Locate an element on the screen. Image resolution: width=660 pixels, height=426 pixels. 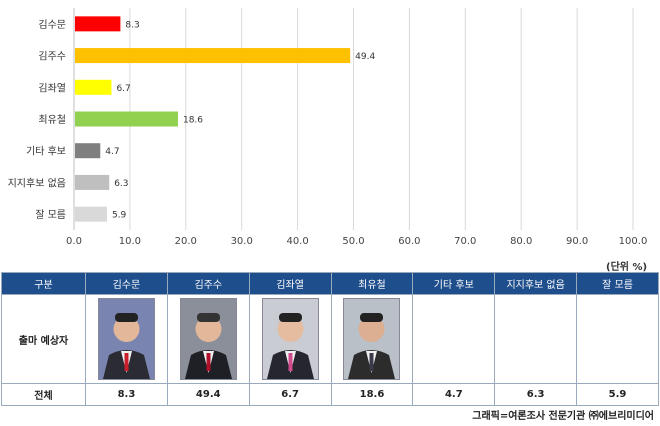
x-tick-label: 50.0 is located at coordinates (353, 241).